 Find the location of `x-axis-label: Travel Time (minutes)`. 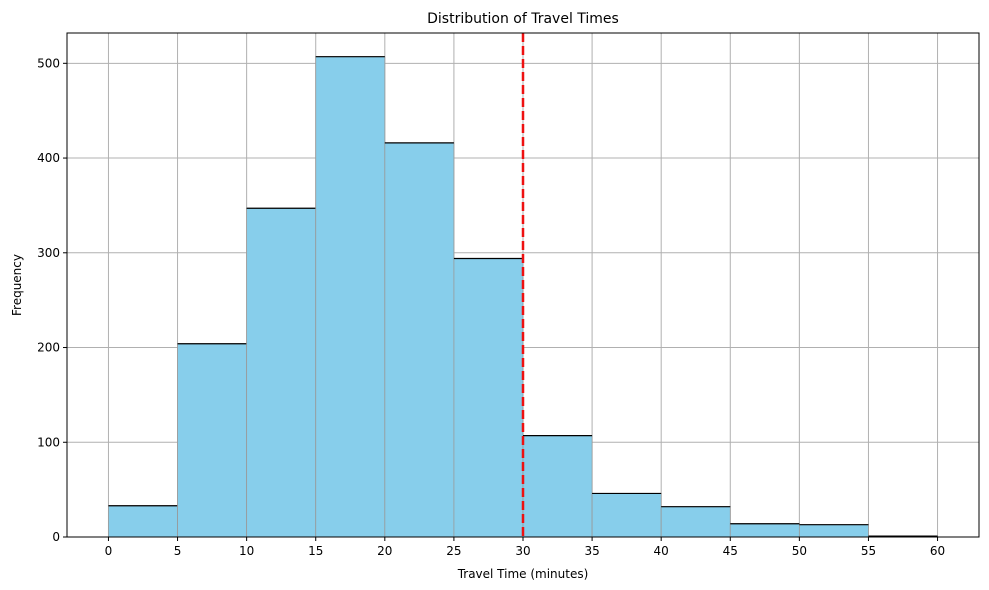

x-axis-label: Travel Time (minutes) is located at coordinates (523, 574).